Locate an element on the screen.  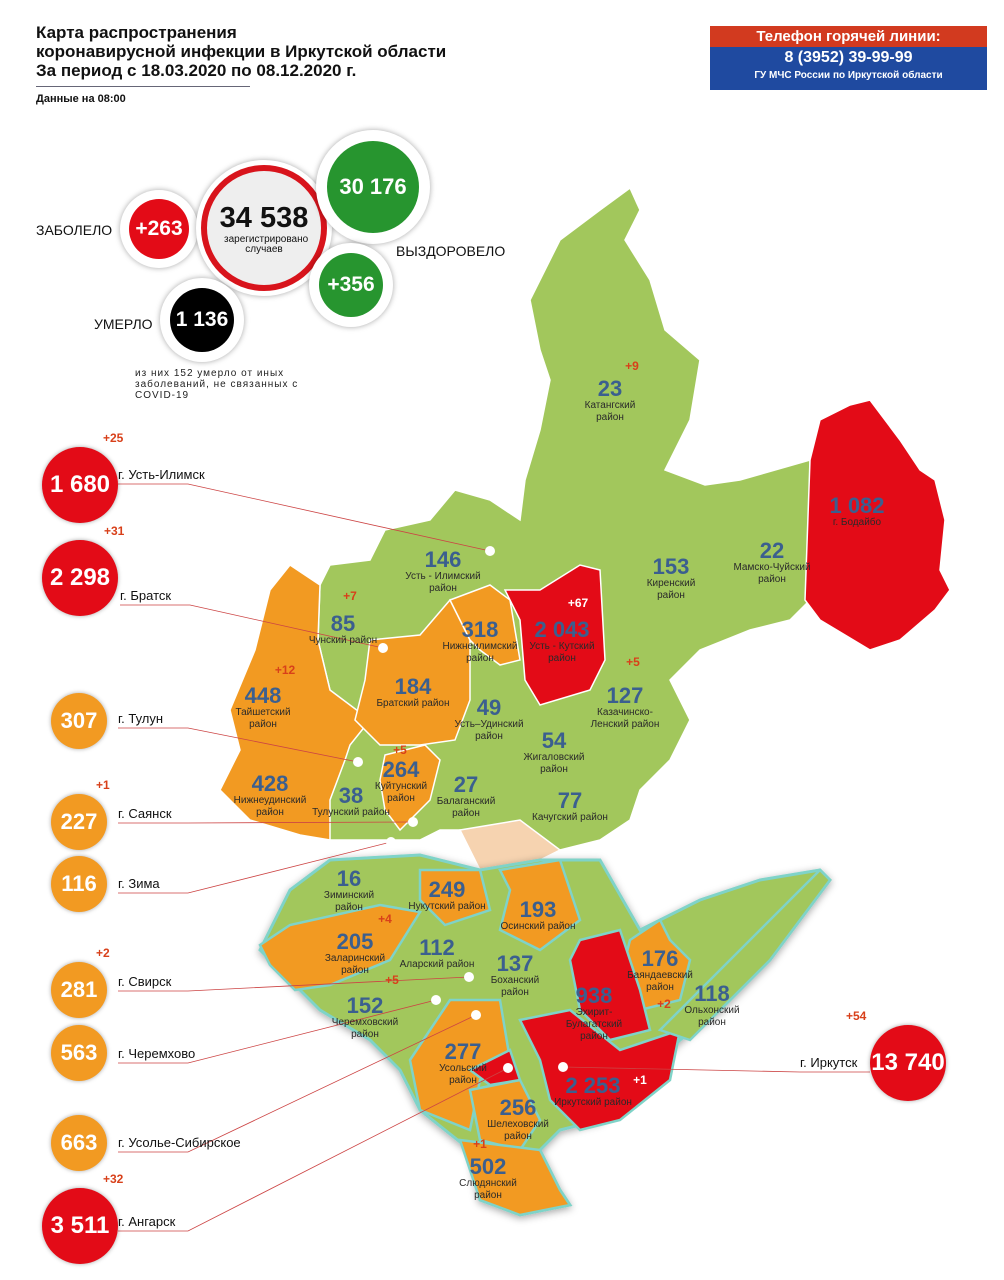
region-ust-kut is located at coordinates (554, 635).